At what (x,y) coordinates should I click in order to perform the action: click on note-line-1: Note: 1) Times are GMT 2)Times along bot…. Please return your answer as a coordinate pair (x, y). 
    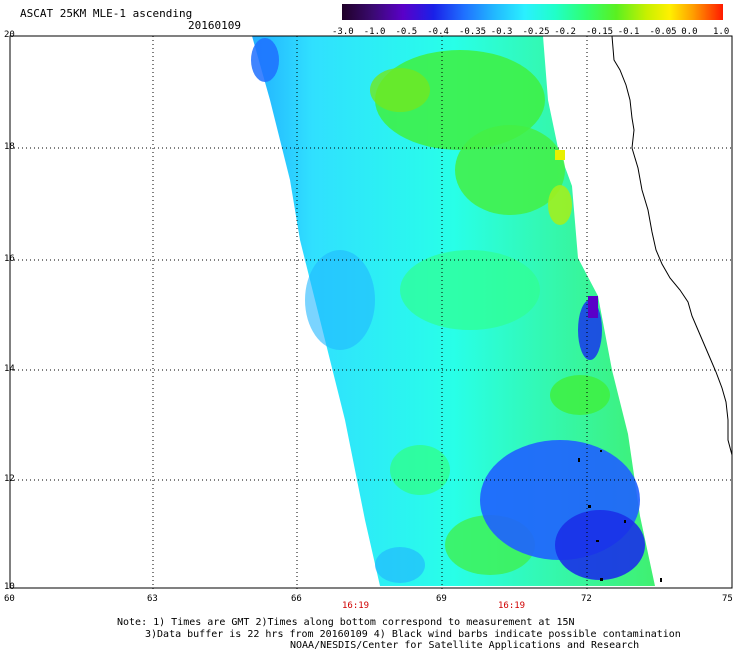
    Looking at the image, I should click on (346, 622).